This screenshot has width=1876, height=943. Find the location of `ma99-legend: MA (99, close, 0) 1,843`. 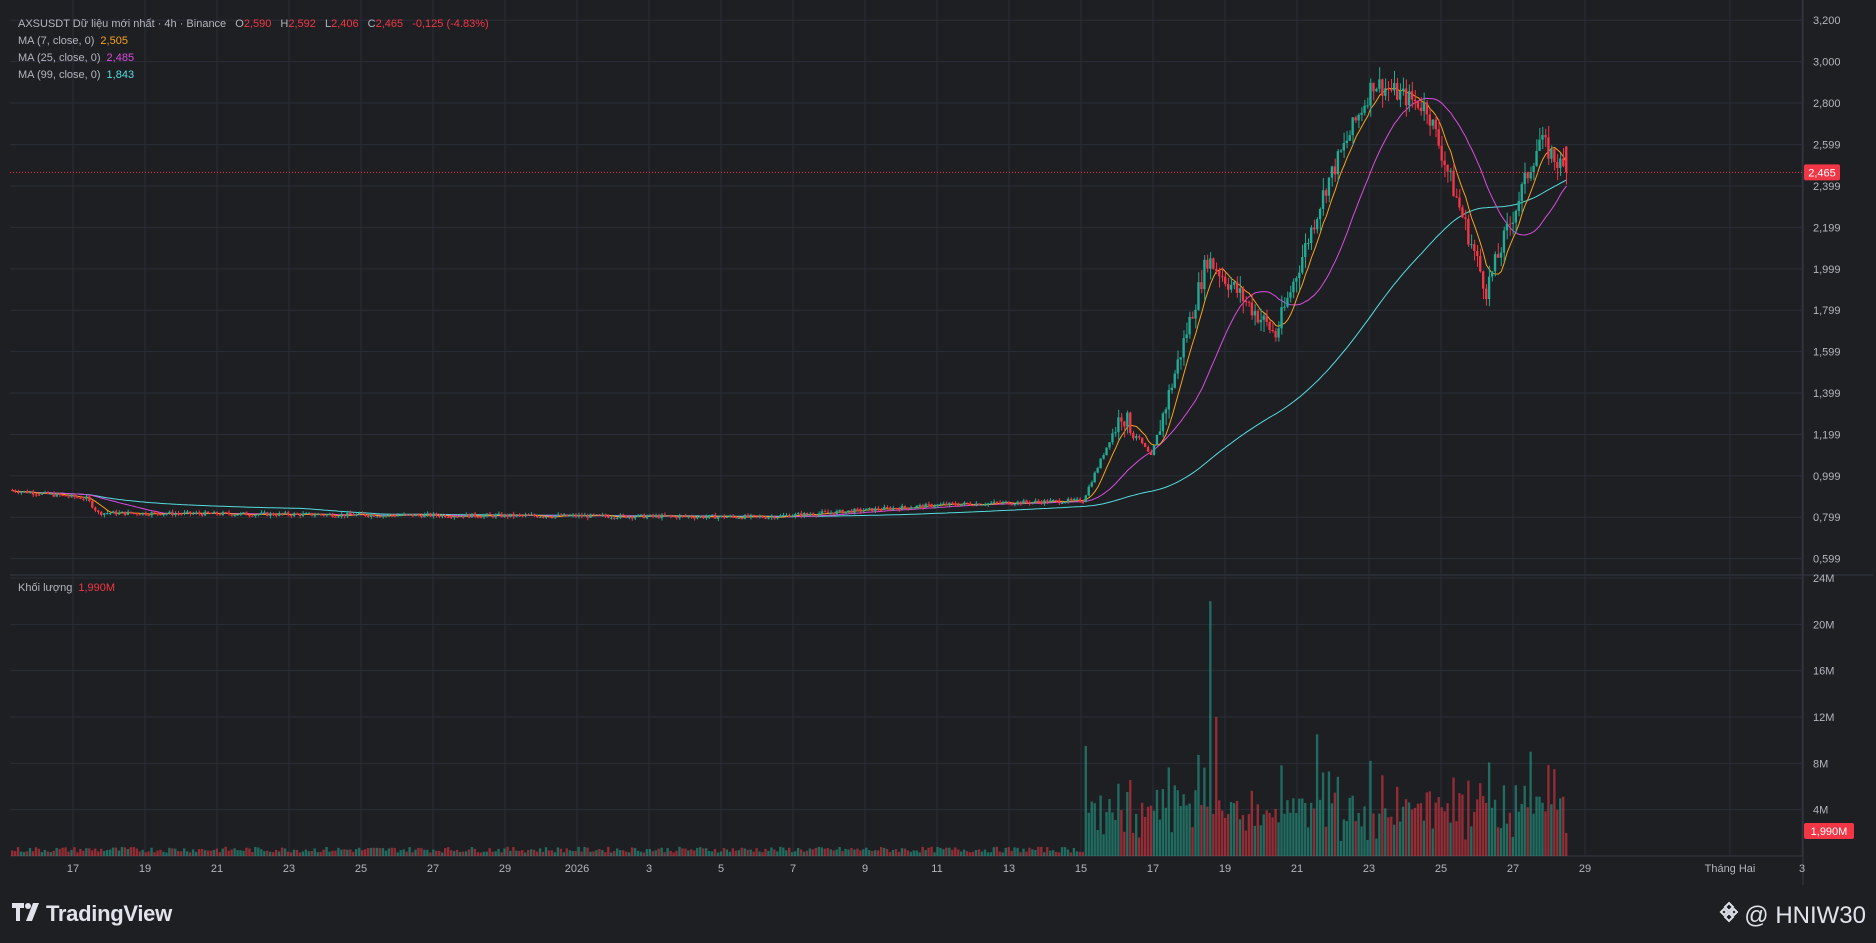

ma99-legend: MA (99, close, 0) 1,843 is located at coordinates (79, 75).